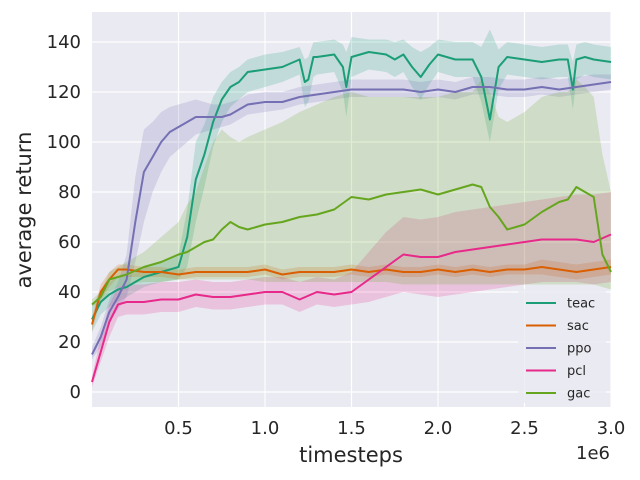  I want to click on legend-label-gac: gac, so click(578, 394).